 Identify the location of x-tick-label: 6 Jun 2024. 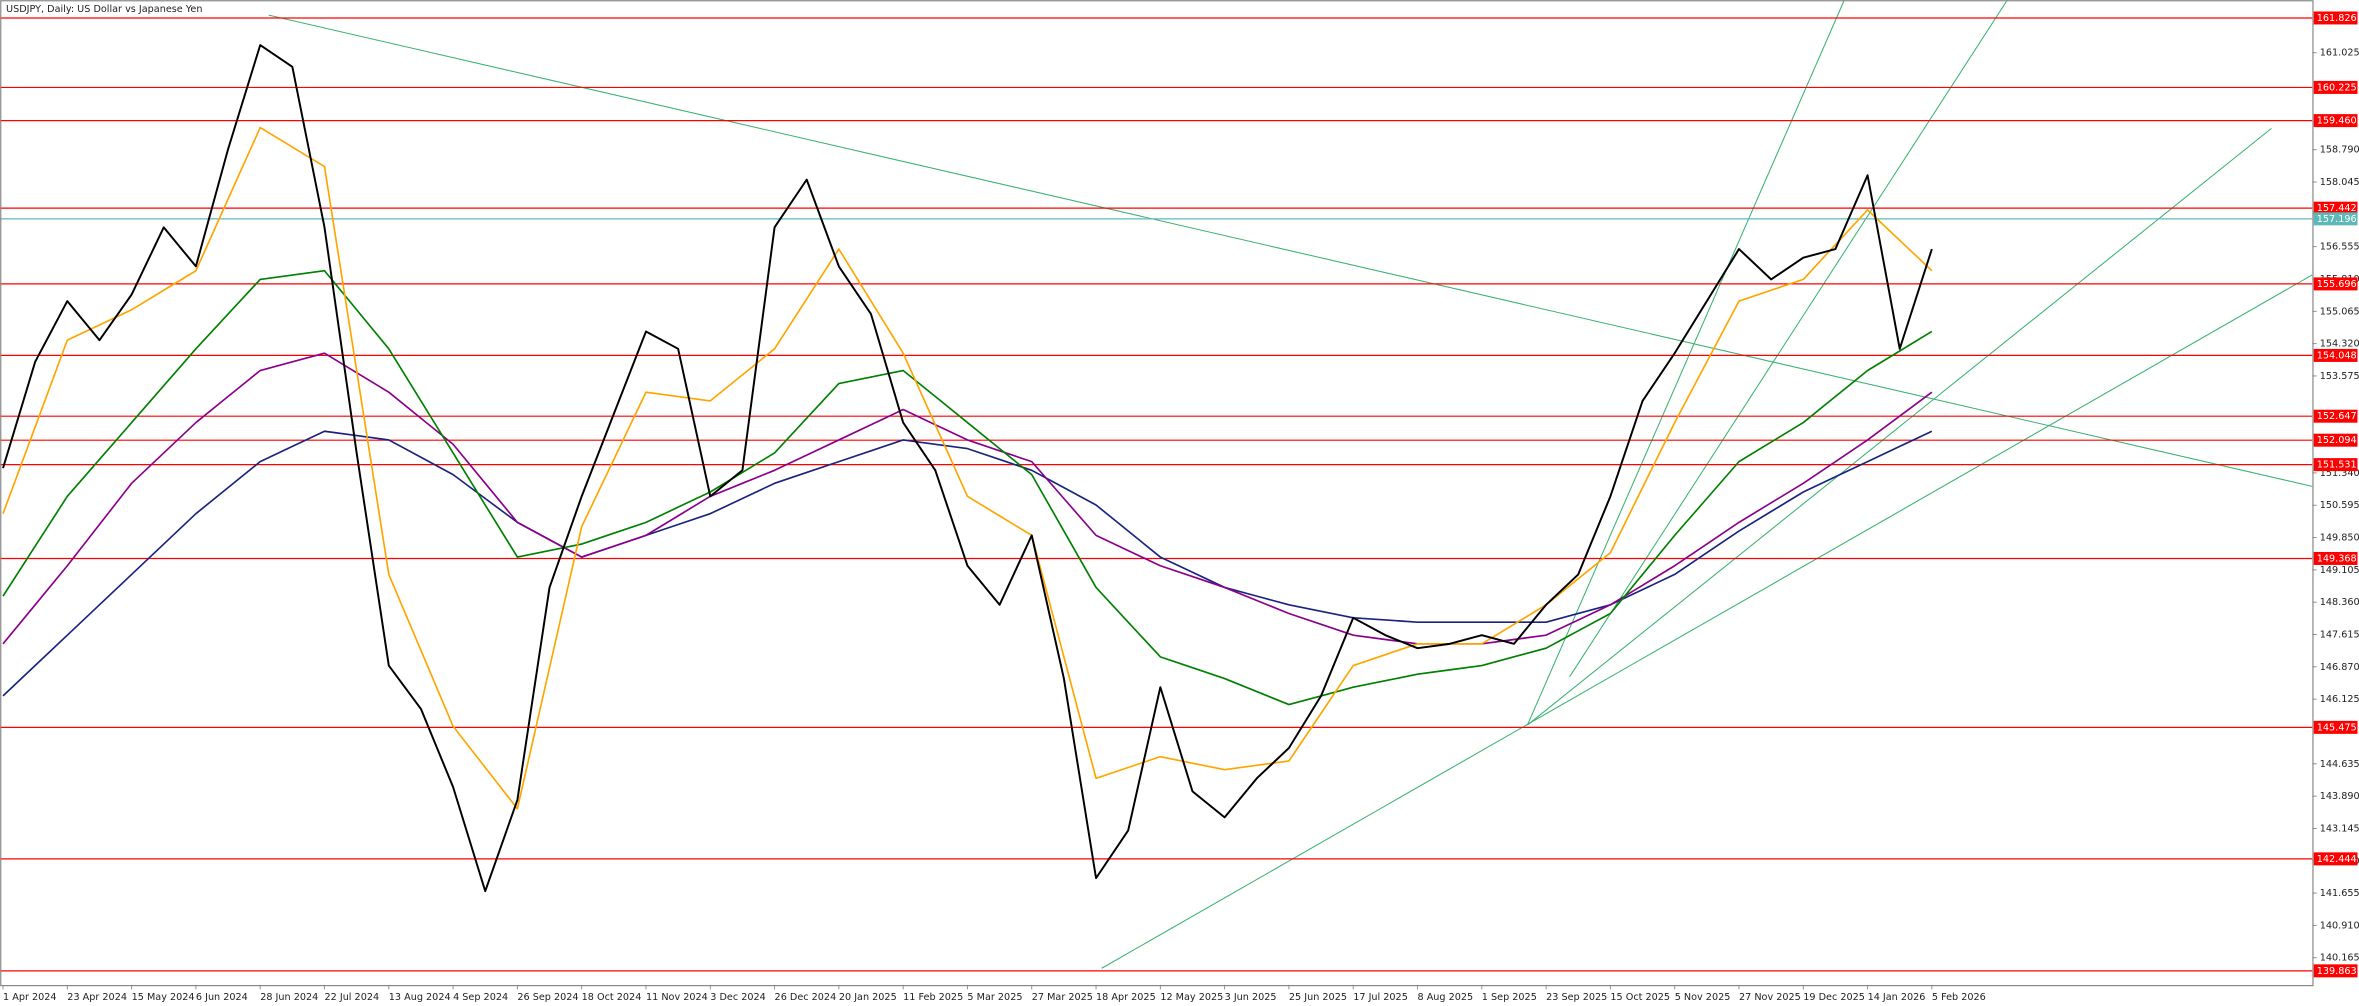
(222, 997).